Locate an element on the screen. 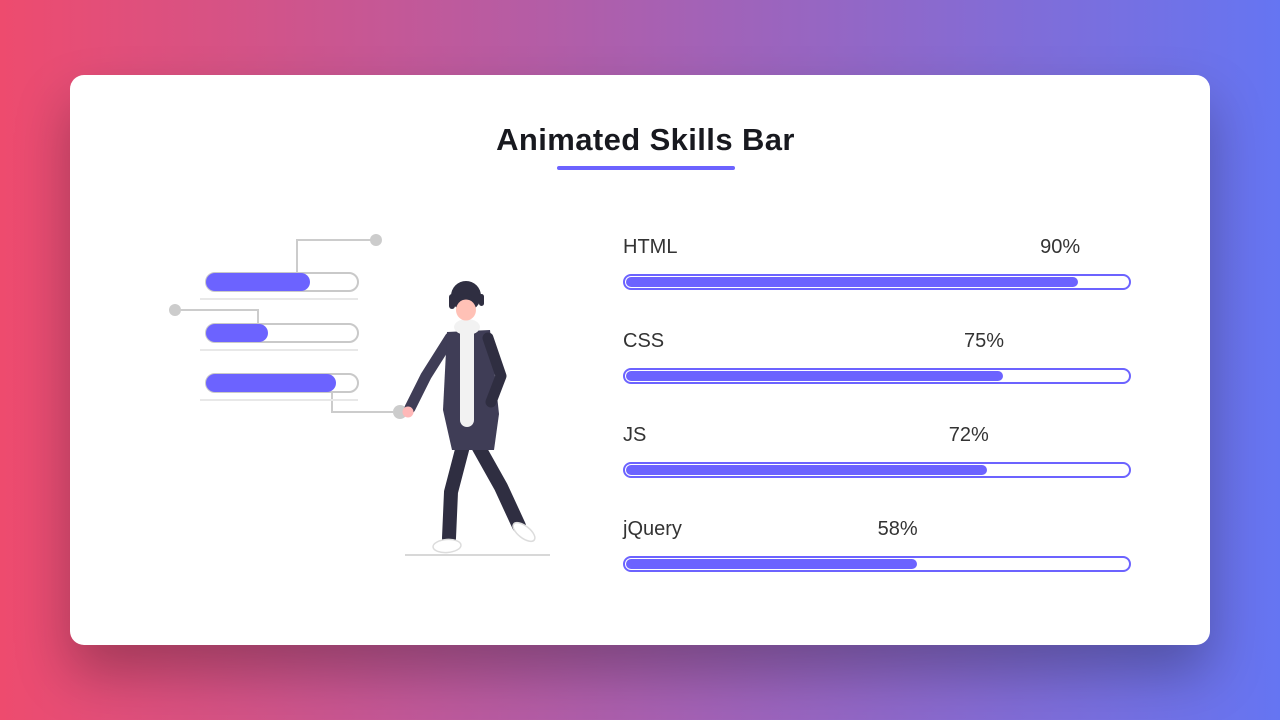  title-block: Animated Skills Bar is located at coordinates (645, 145).